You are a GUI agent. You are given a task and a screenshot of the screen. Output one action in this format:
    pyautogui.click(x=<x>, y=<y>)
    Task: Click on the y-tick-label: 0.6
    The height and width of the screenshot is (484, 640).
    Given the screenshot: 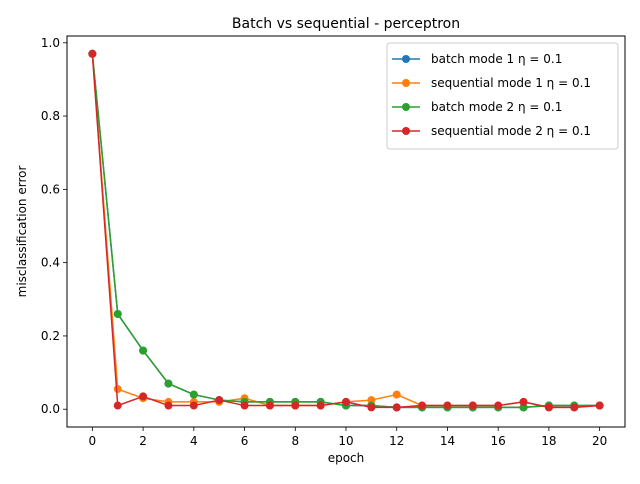 What is the action you would take?
    pyautogui.click(x=50, y=189)
    